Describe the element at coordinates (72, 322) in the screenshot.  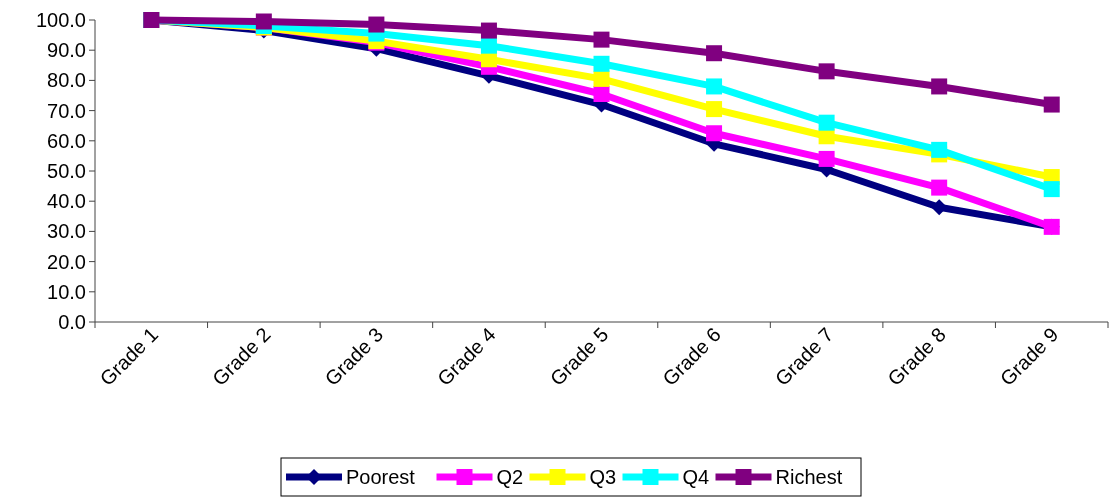
I see `y-tick-label: 0.0` at that location.